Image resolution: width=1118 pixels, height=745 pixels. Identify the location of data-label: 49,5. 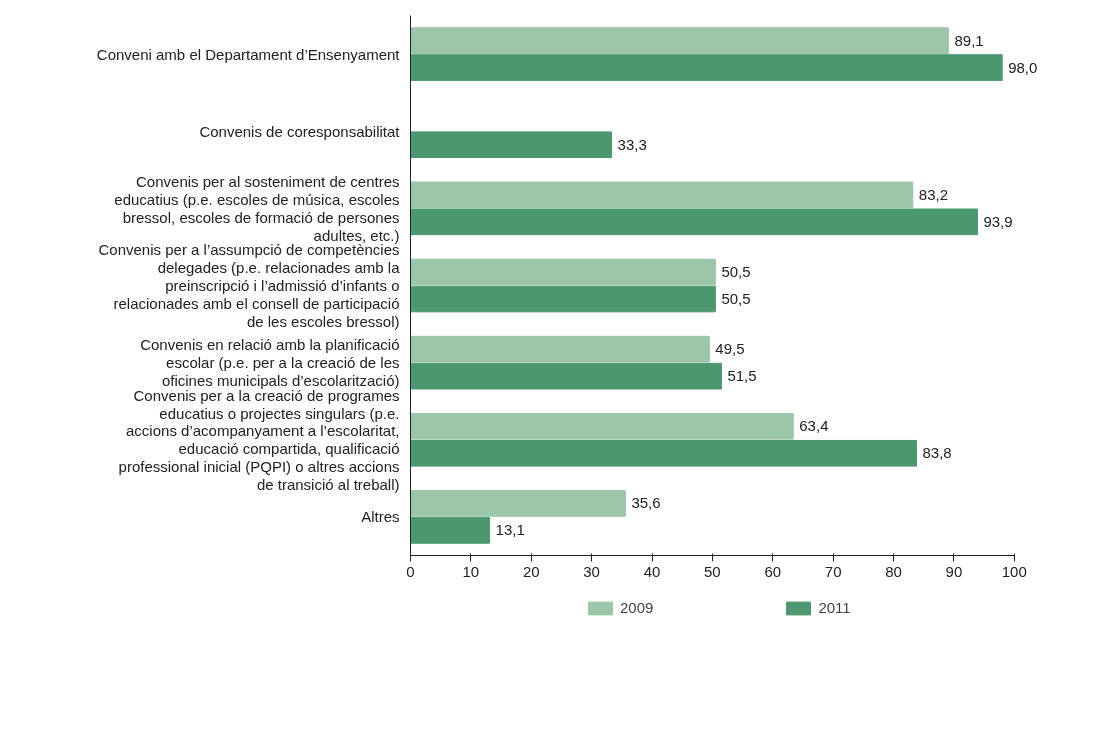
(730, 349).